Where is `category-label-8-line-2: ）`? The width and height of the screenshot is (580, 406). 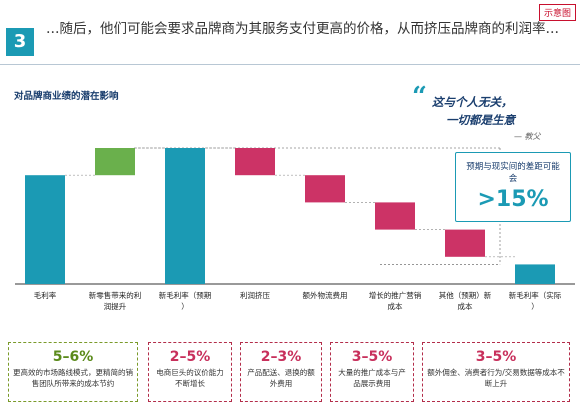 category-label-8-line-2: ） is located at coordinates (535, 306).